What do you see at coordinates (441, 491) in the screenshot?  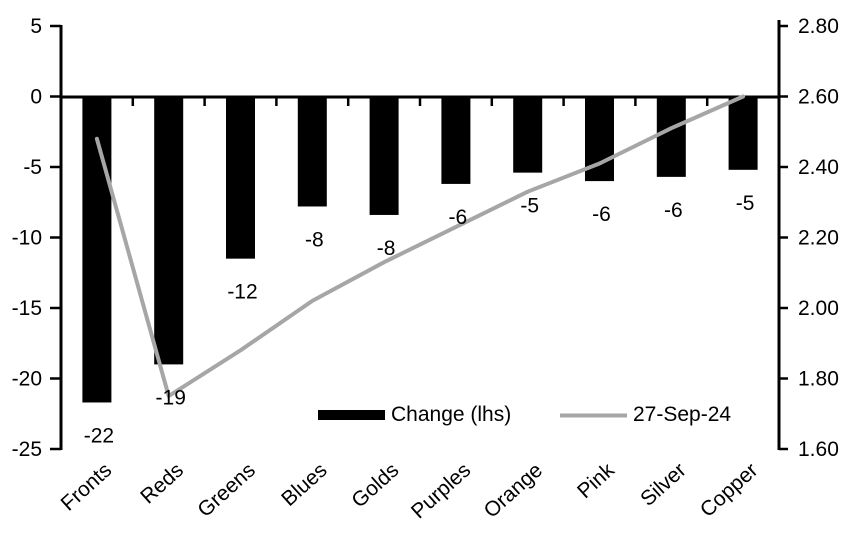 I see `category-label-purples: Purples` at bounding box center [441, 491].